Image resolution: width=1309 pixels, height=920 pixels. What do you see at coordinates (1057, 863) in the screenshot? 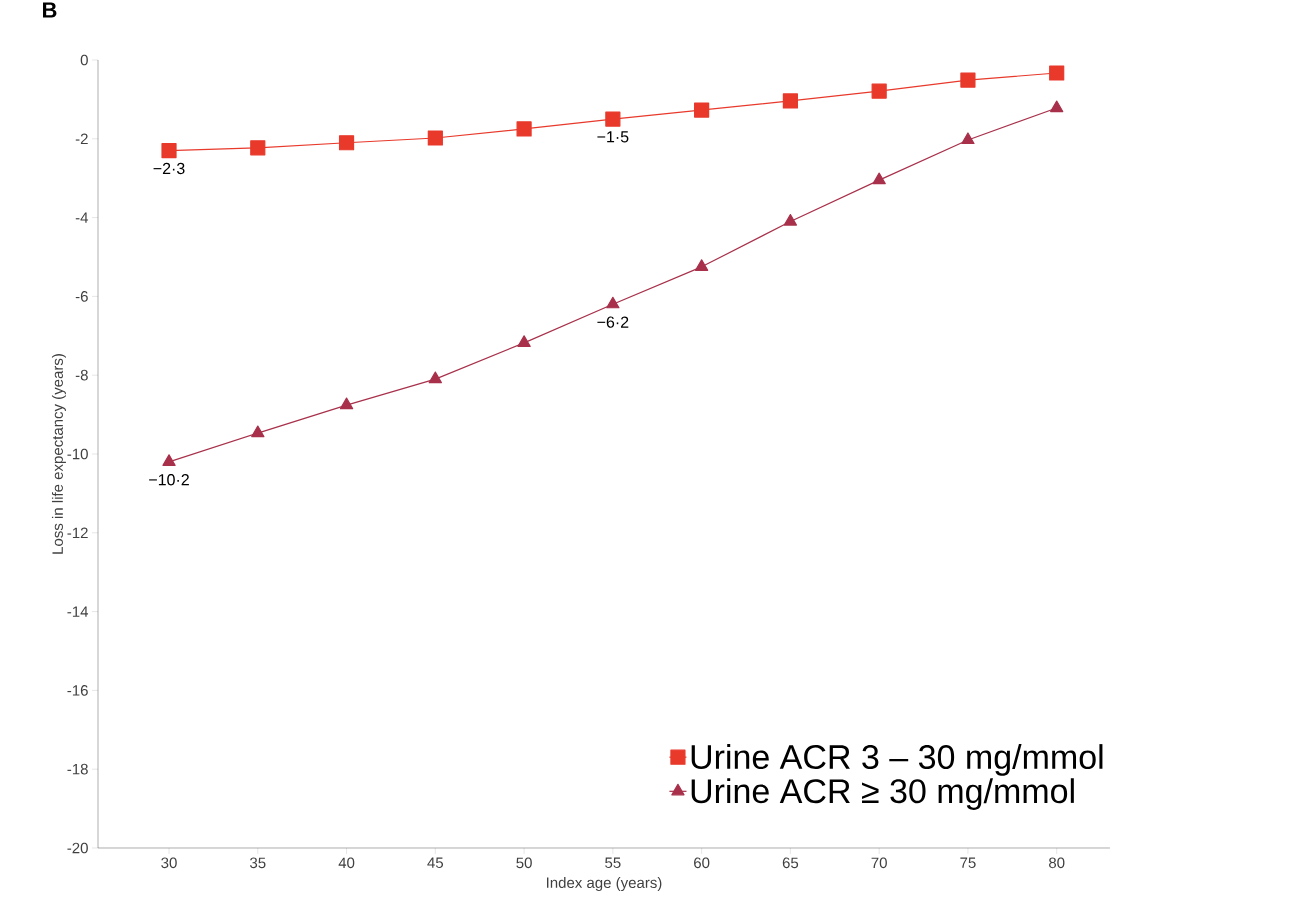
I see `x-tick-label: 80` at bounding box center [1057, 863].